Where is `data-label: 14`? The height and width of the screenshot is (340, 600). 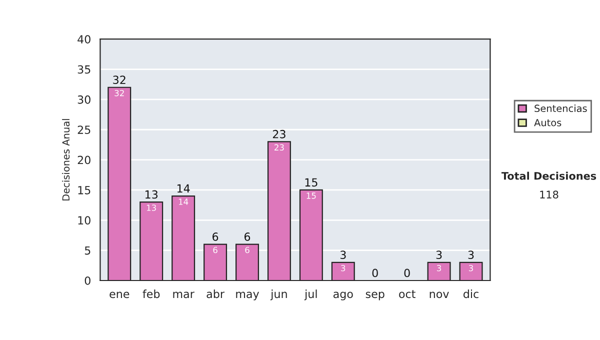
data-label: 14 is located at coordinates (183, 201).